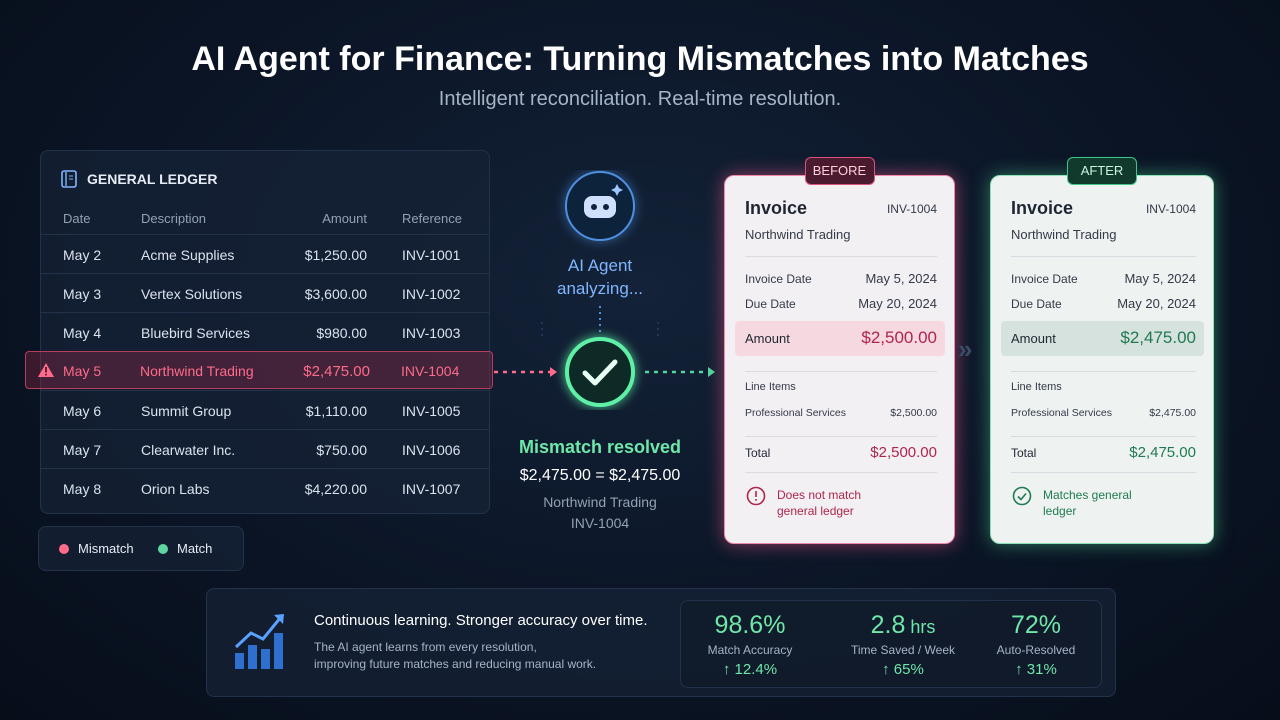 The height and width of the screenshot is (720, 1280). I want to click on ledger-cell: INV-1003, so click(431, 333).